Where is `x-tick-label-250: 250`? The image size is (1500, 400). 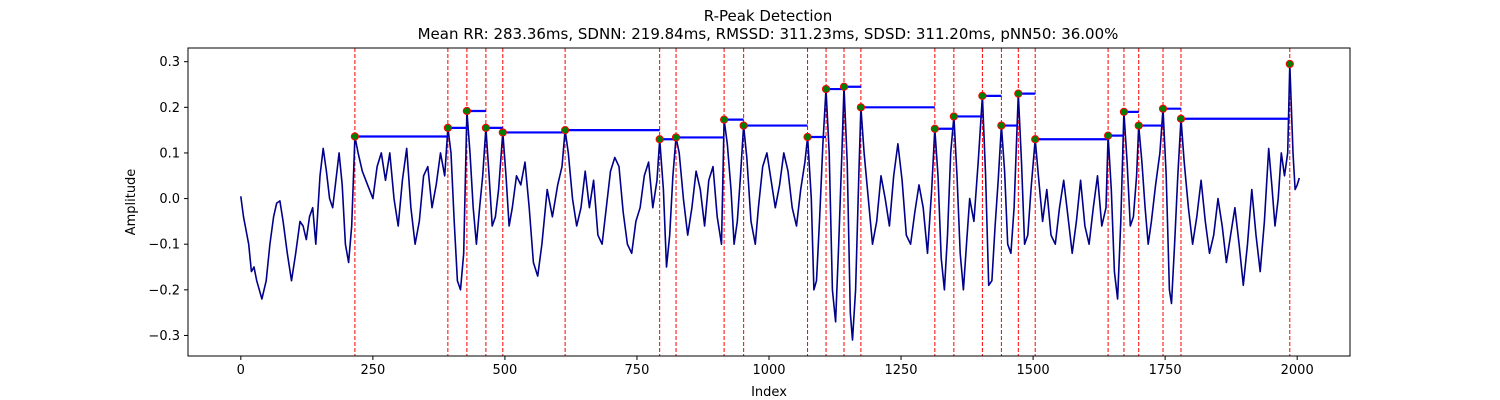 x-tick-label-250: 250 is located at coordinates (372, 370).